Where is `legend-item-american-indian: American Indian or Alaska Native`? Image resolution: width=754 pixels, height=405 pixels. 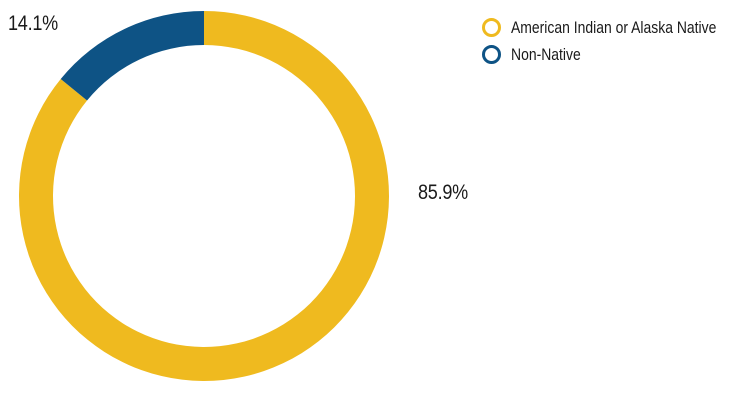
legend-item-american-indian: American Indian or Alaska Native is located at coordinates (618, 27).